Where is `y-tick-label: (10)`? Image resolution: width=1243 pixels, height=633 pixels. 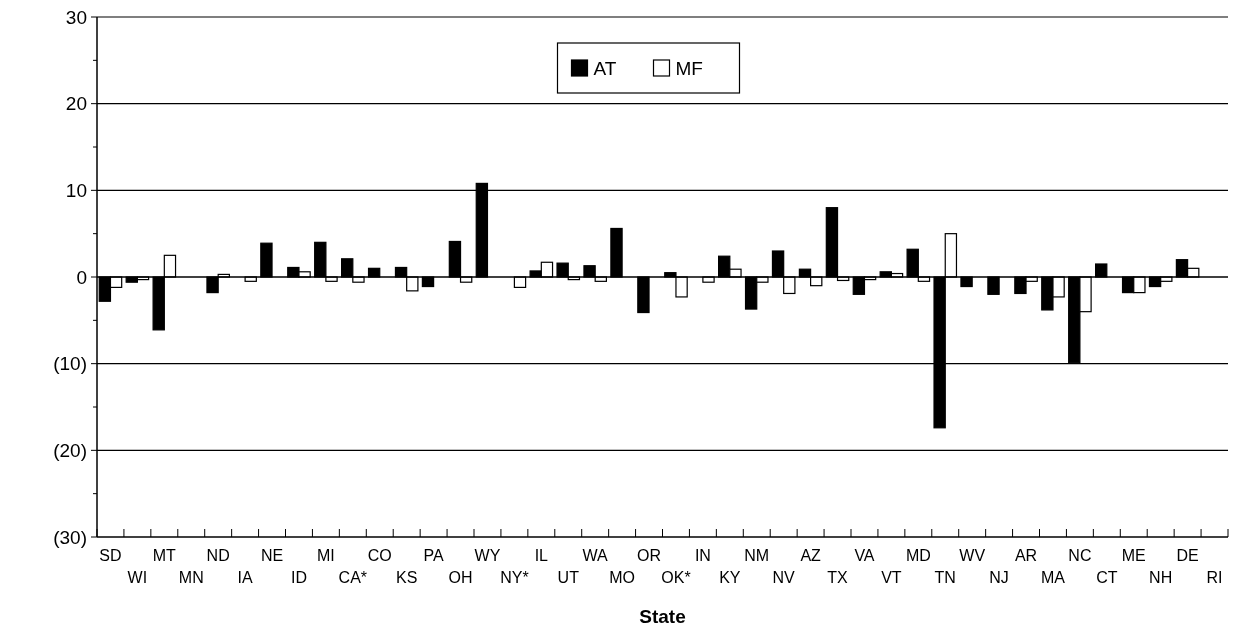 y-tick-label: (10) is located at coordinates (70, 364).